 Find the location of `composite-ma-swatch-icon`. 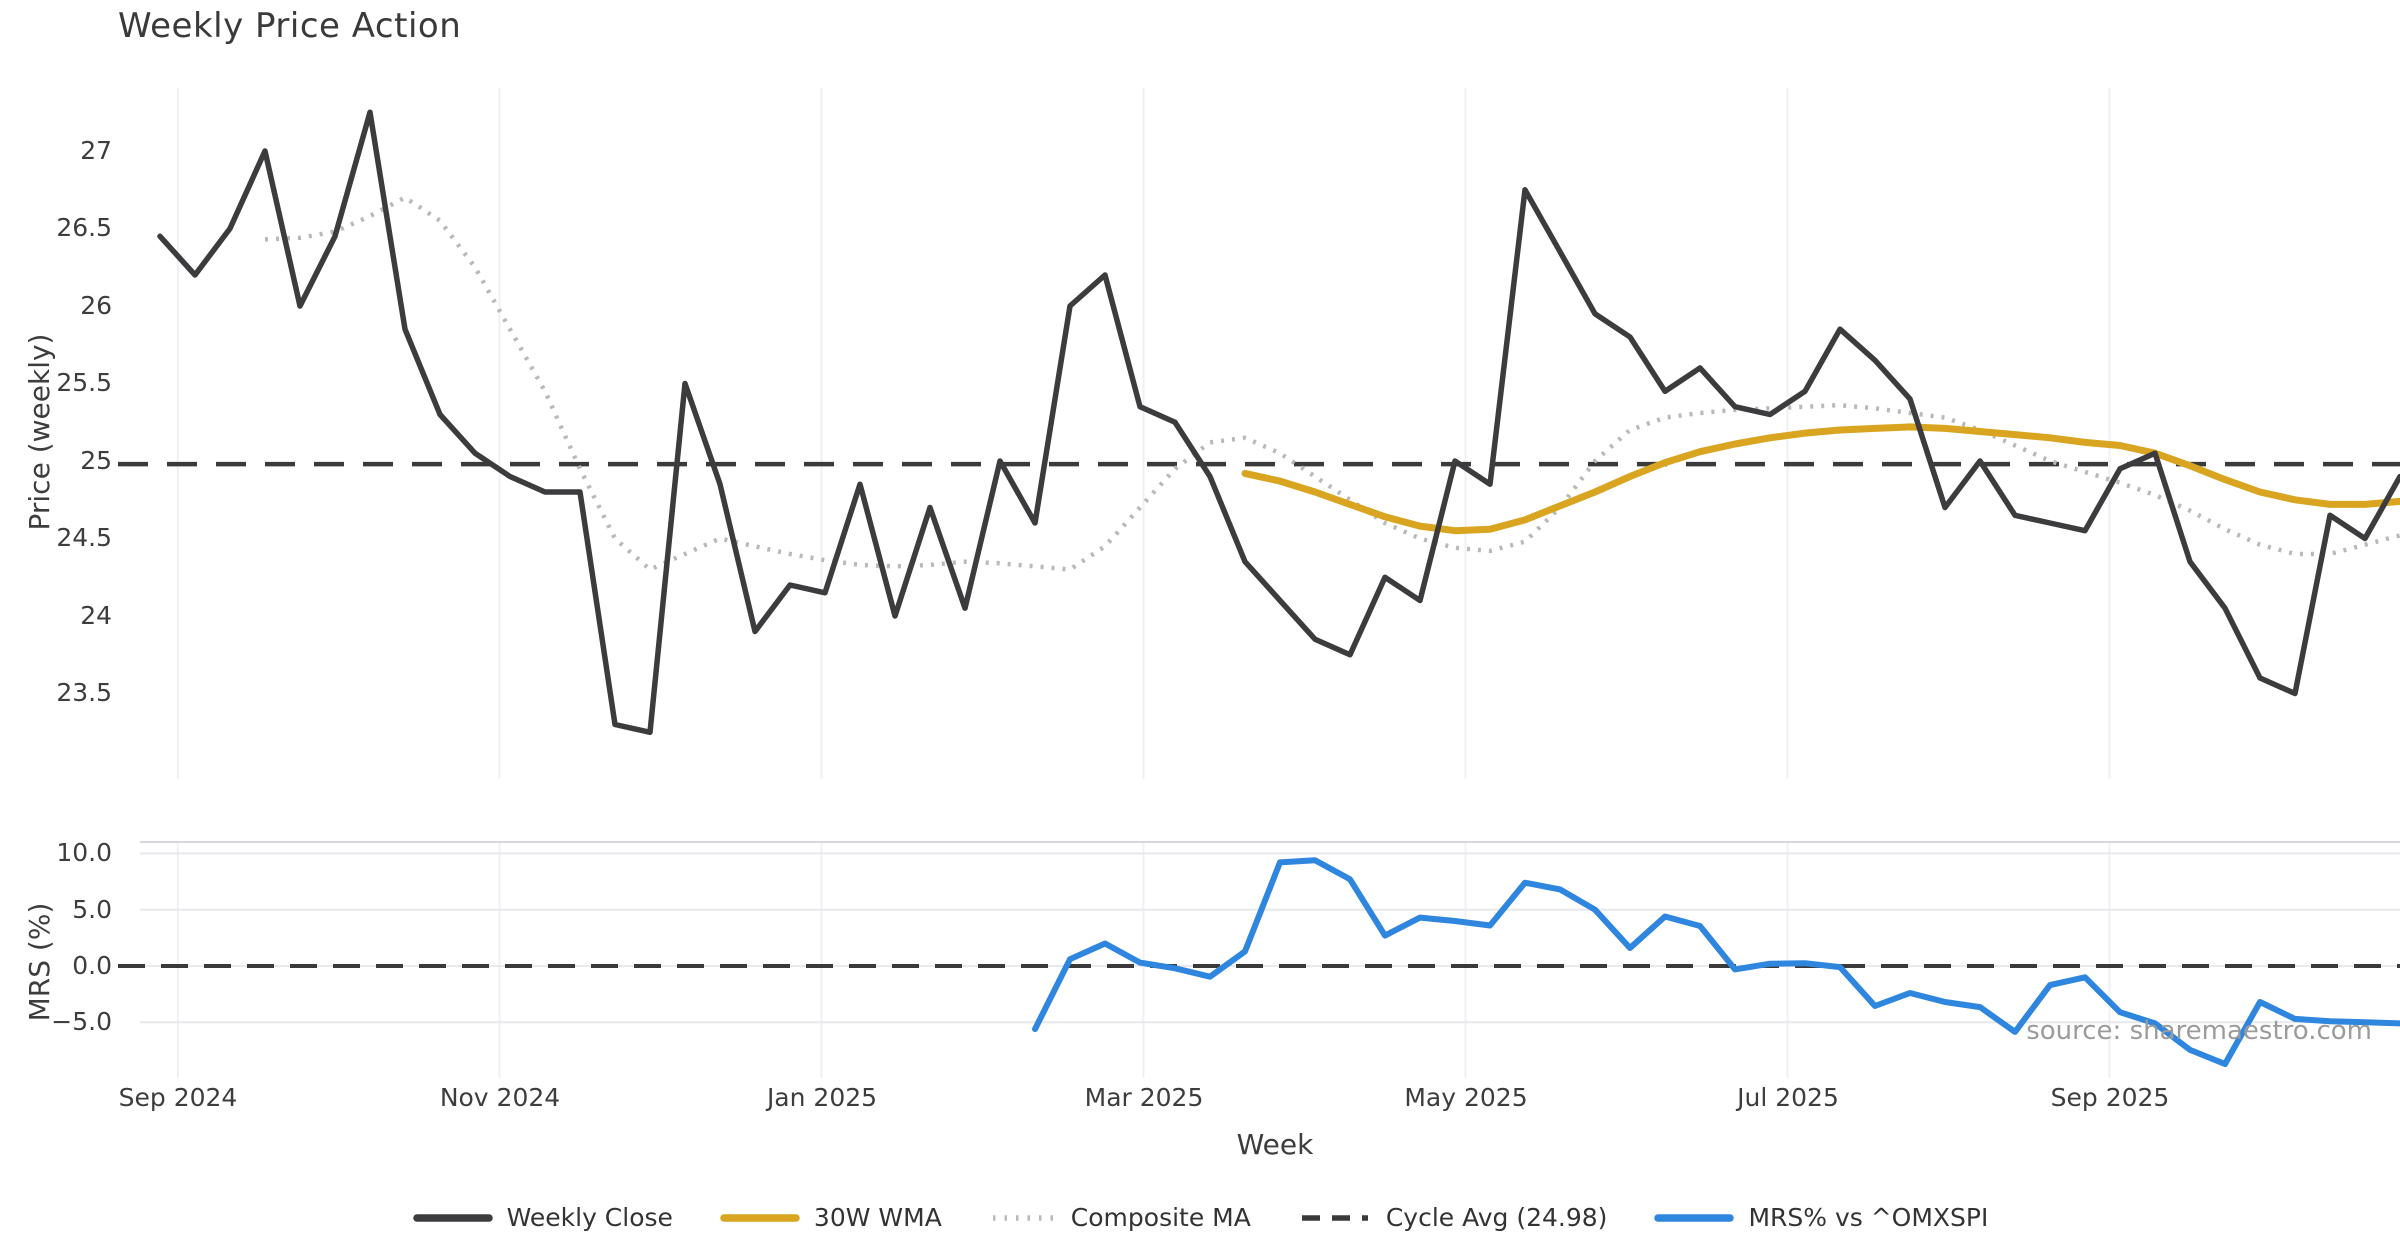

composite-ma-swatch-icon is located at coordinates (1022, 1217).